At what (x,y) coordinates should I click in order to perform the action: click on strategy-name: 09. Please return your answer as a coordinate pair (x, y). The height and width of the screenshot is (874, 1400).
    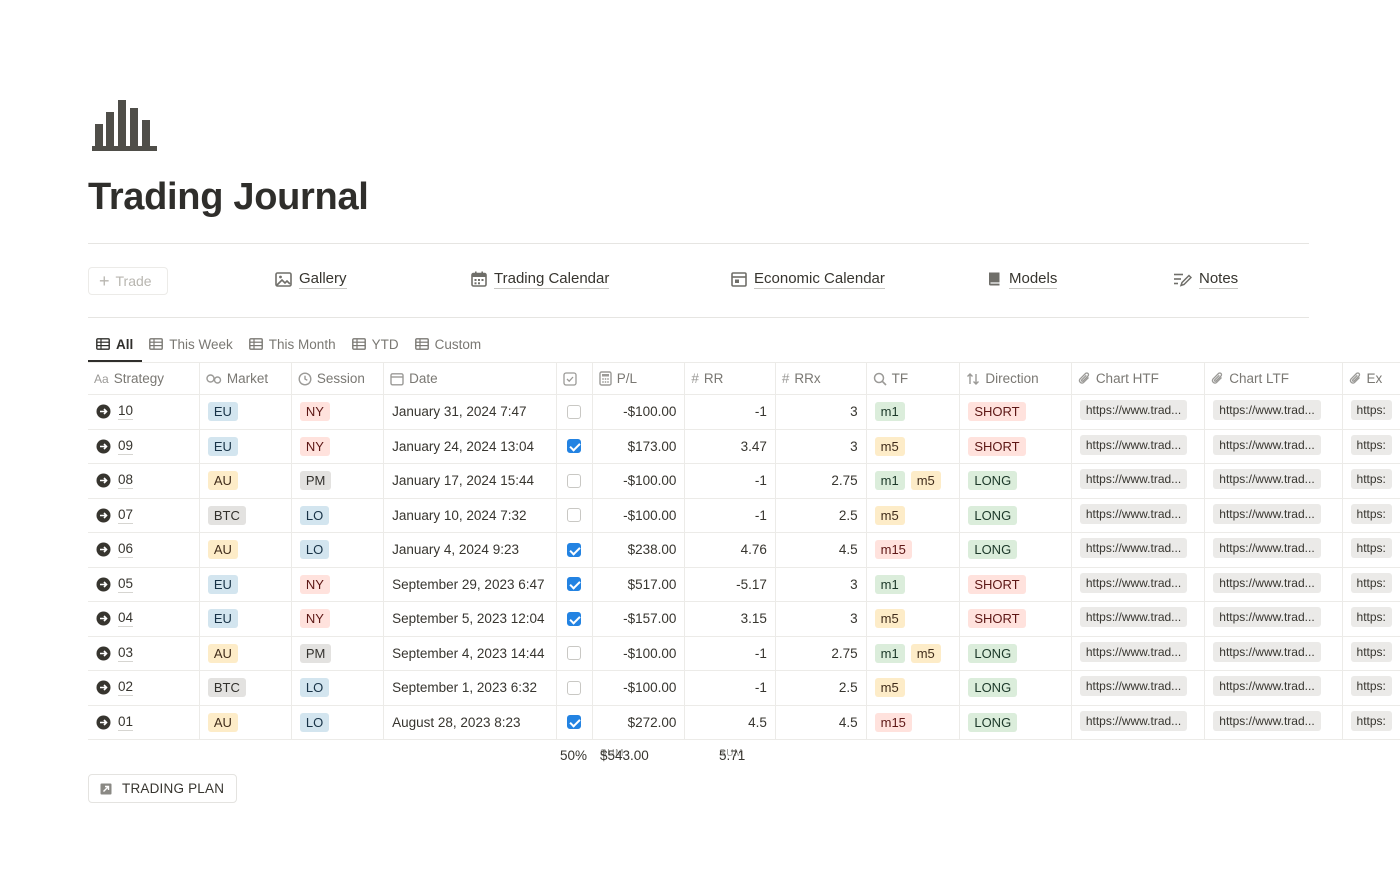
    Looking at the image, I should click on (126, 446).